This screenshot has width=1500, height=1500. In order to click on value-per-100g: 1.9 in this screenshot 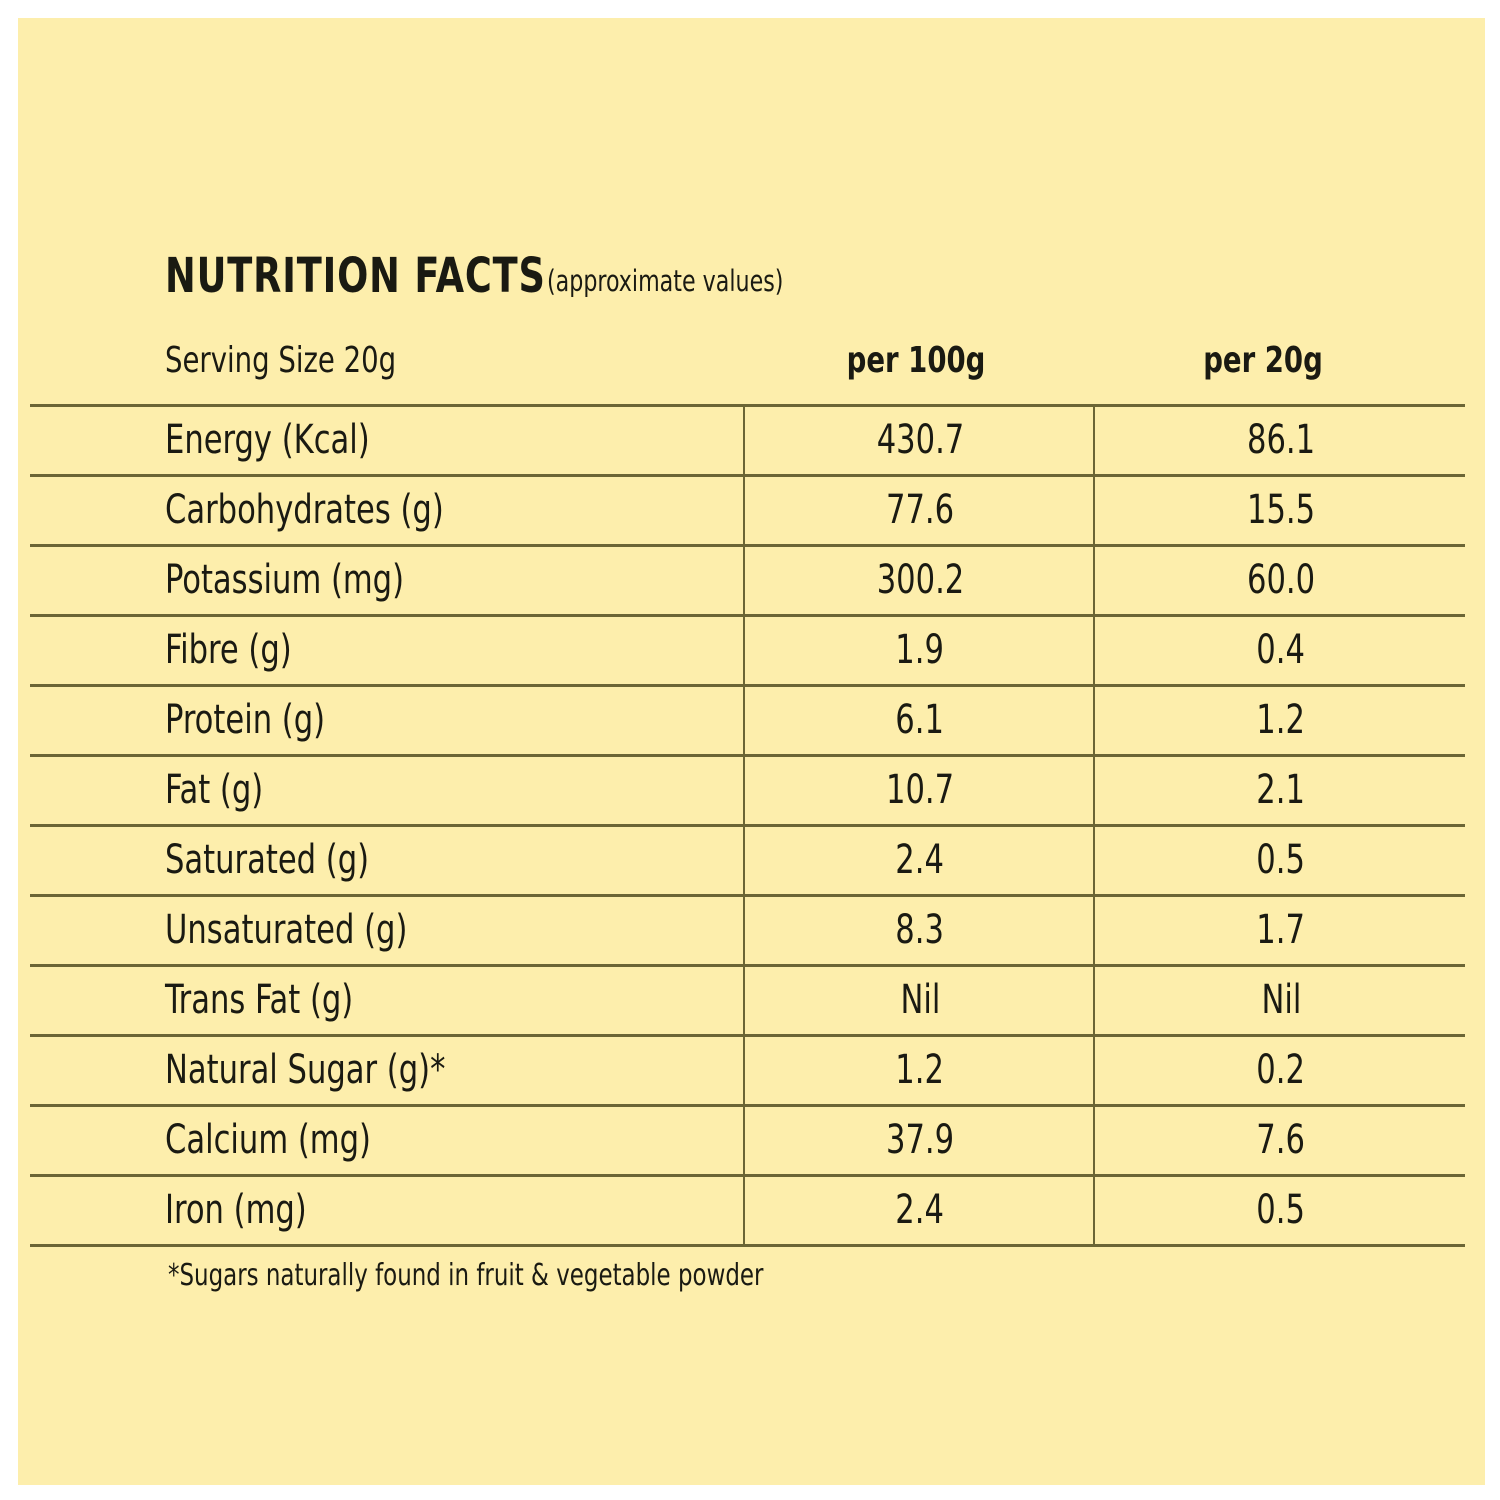, I will do `click(919, 650)`.